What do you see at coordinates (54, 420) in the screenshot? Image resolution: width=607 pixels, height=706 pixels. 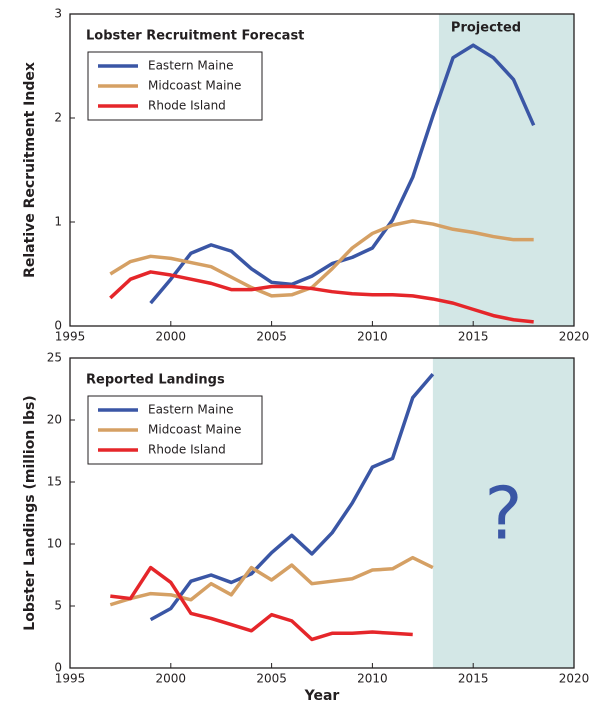 I see `y-tick-label: 20` at bounding box center [54, 420].